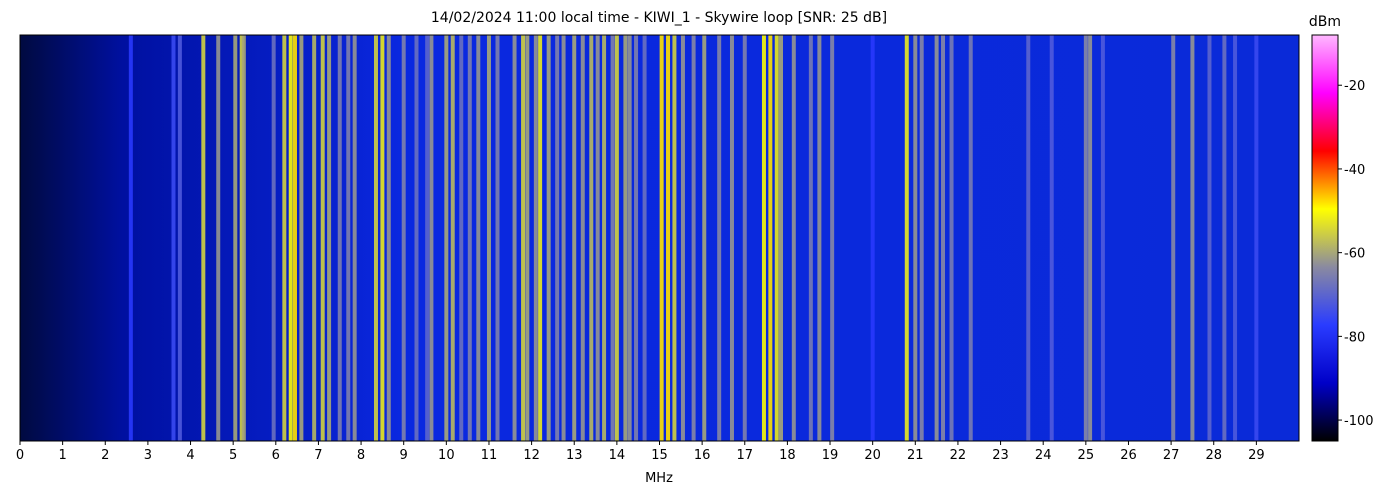 The image size is (1400, 504). Describe the element at coordinates (872, 455) in the screenshot. I see `x-tick-label: 20` at that location.